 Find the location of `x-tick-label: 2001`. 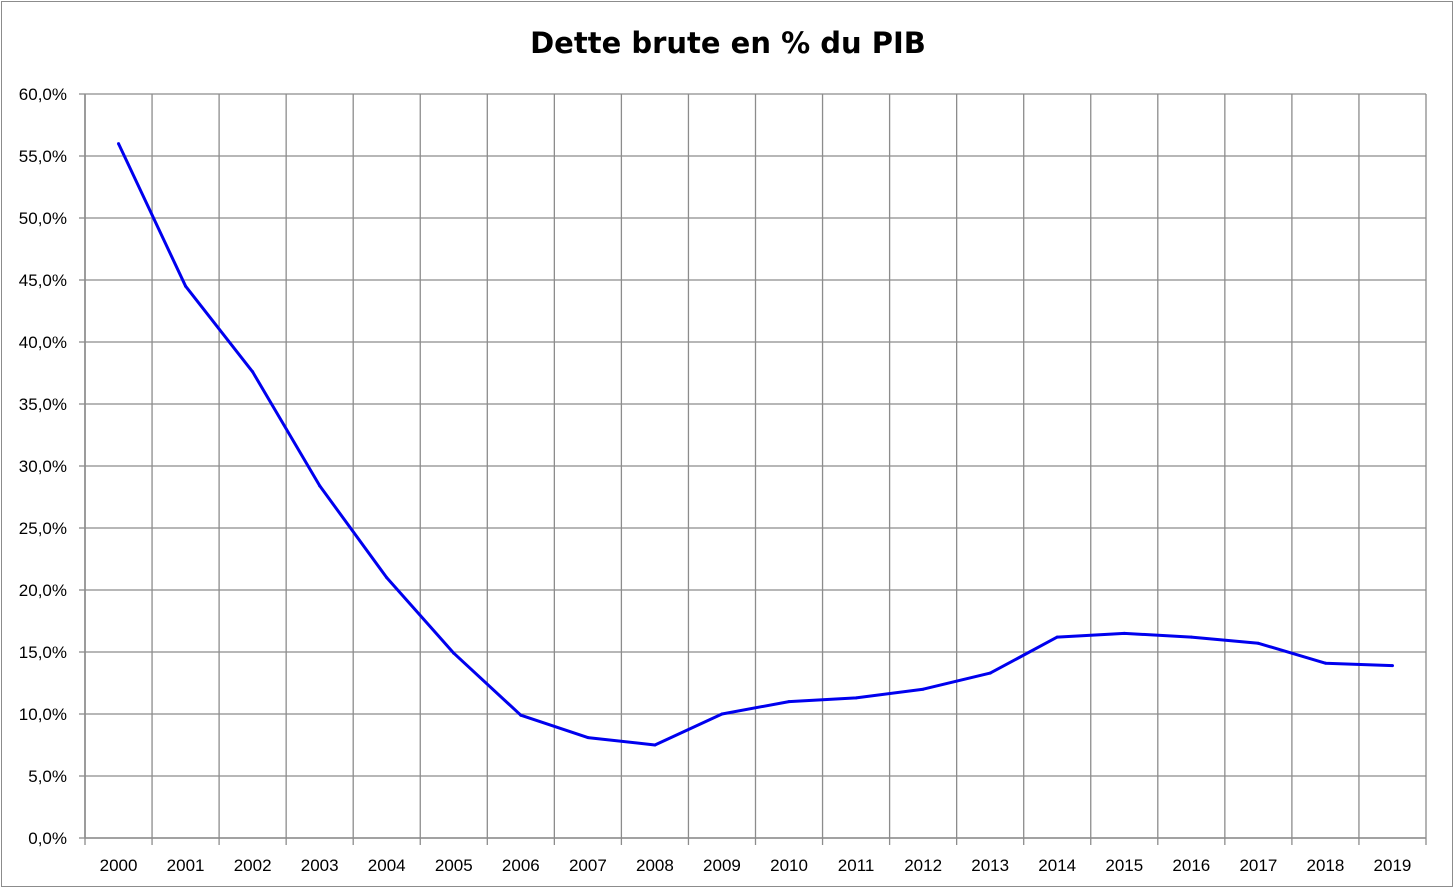

x-tick-label: 2001 is located at coordinates (186, 865).